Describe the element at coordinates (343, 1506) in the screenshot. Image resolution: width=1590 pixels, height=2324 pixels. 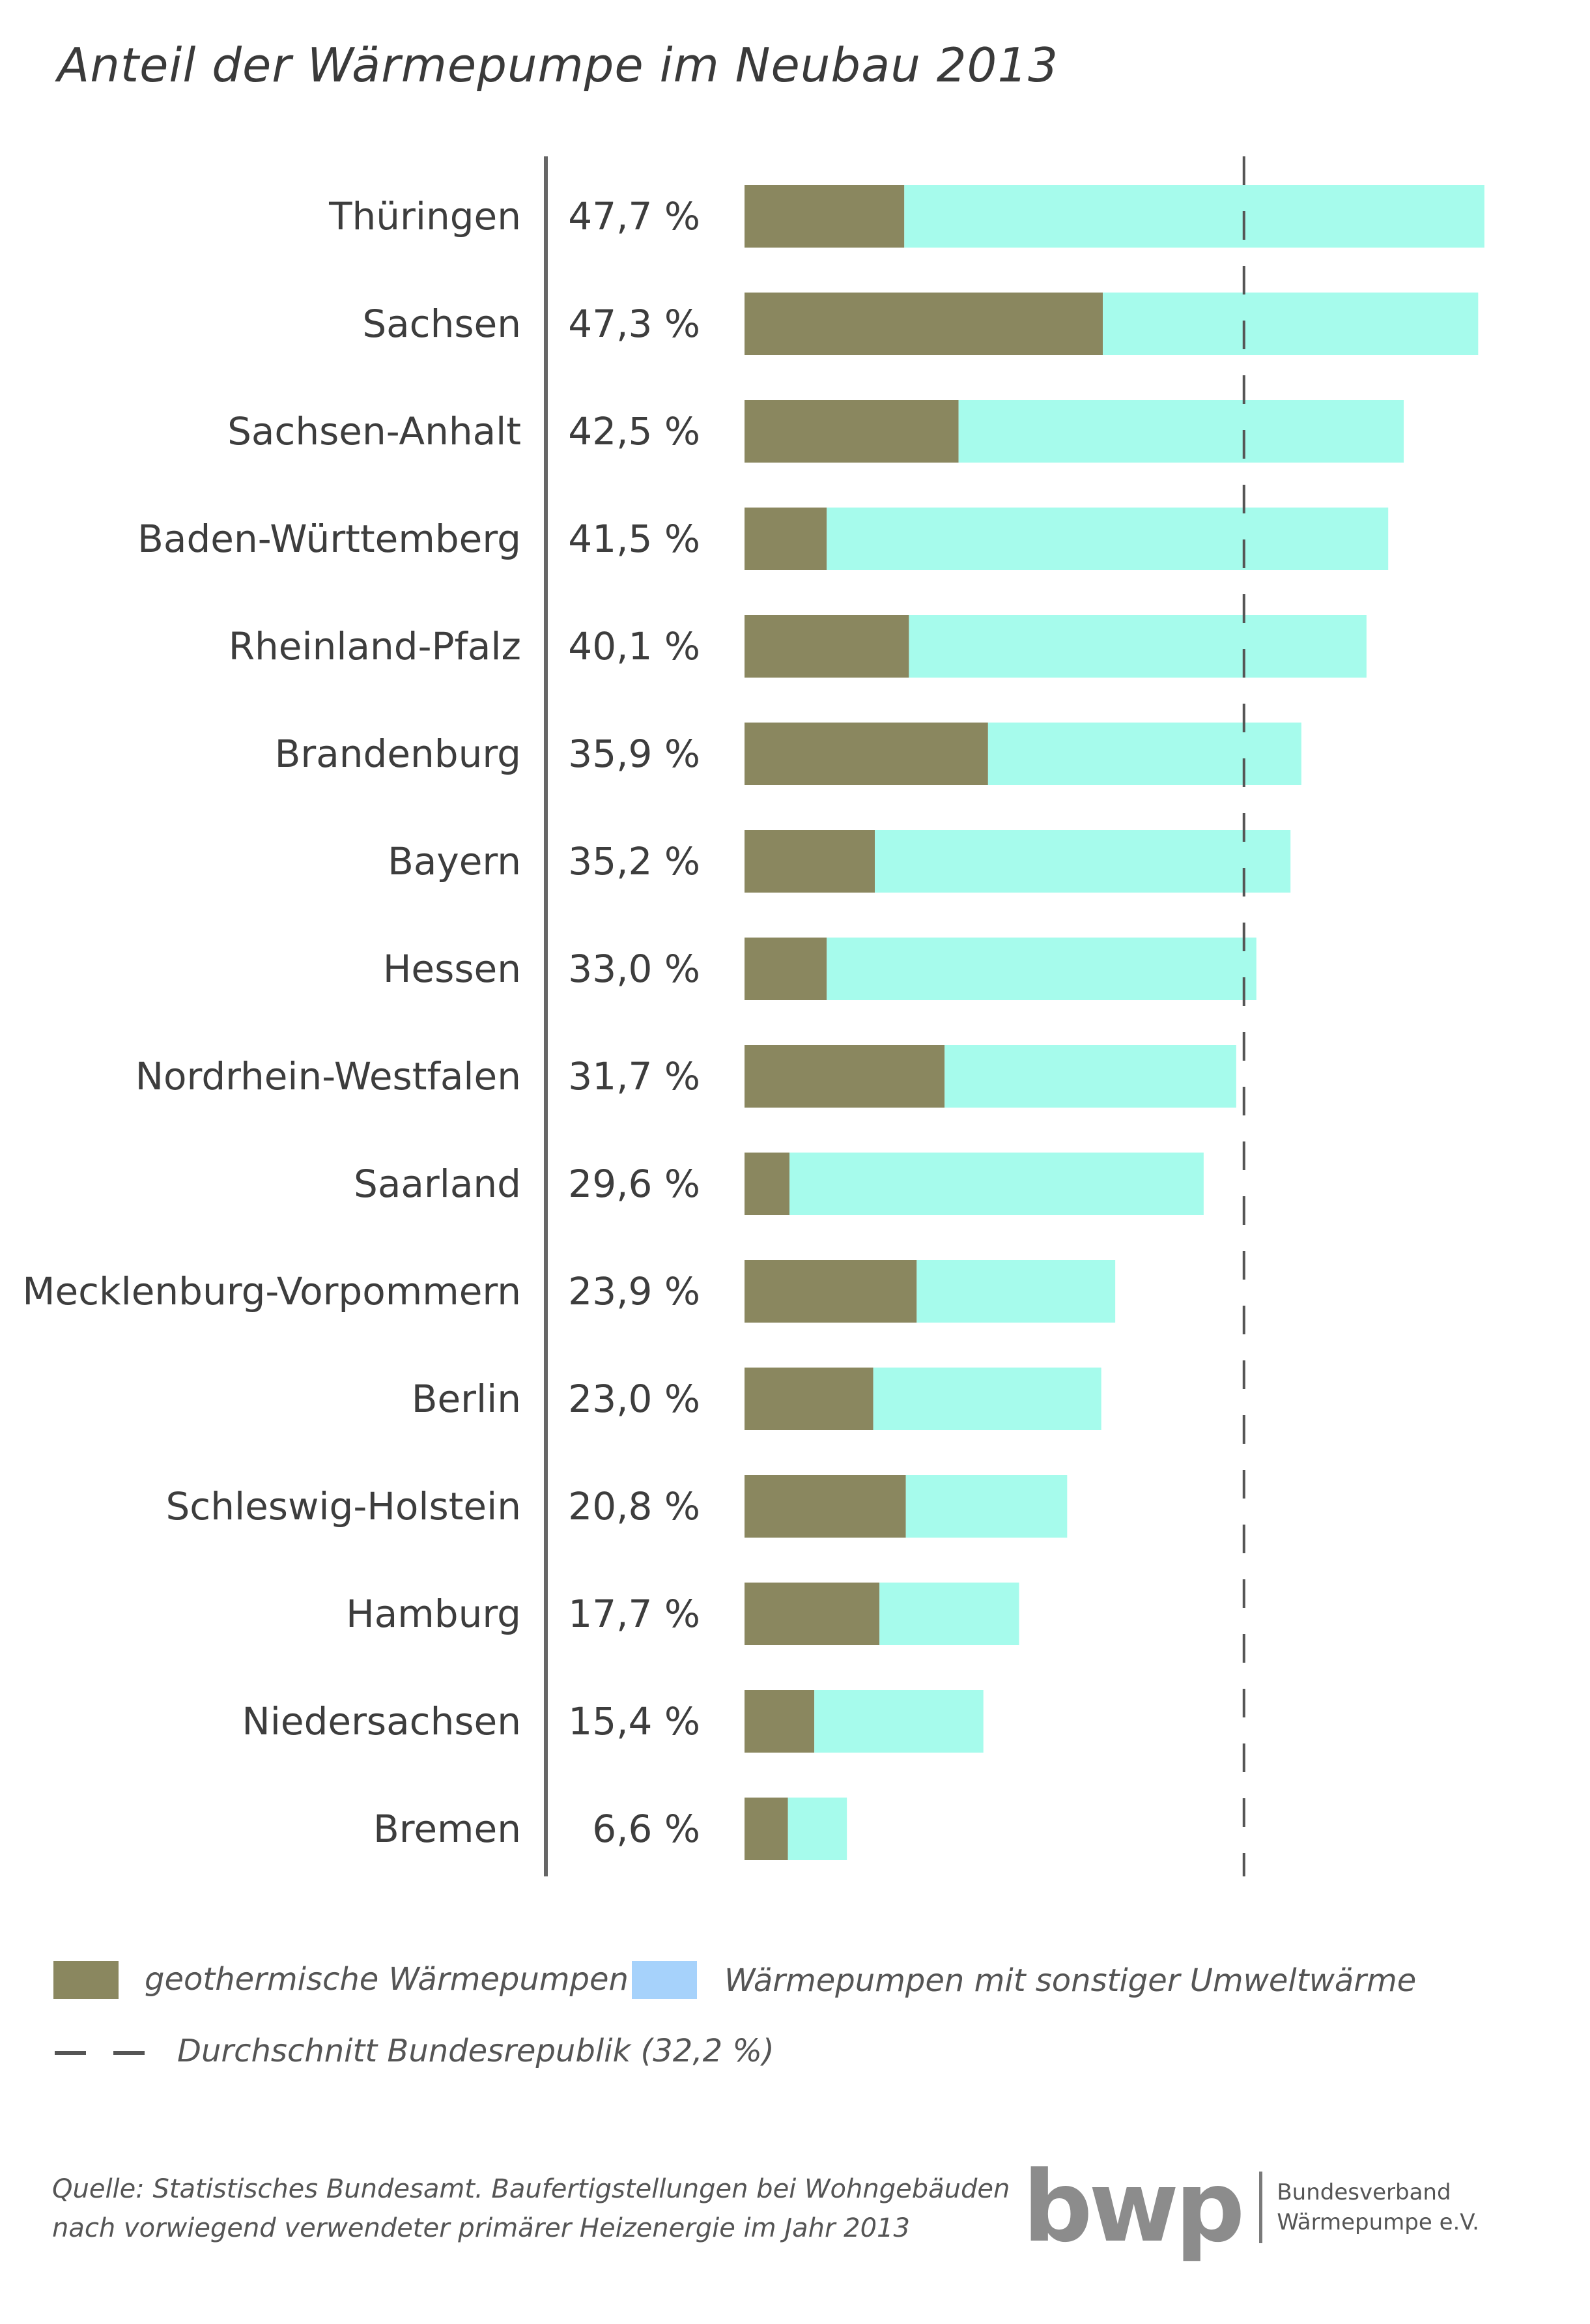
I see `category-label: Schleswig-Holstein` at that location.